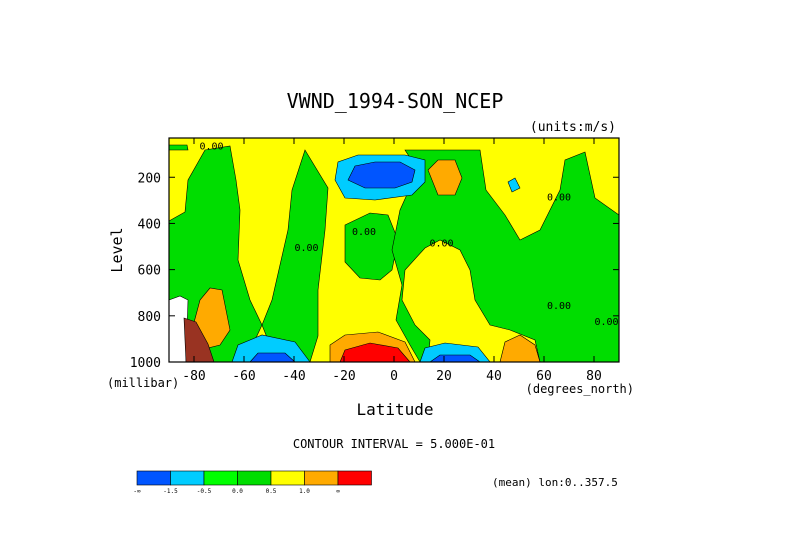 Image resolution: width=789 pixels, height=558 pixels. I want to click on x-axis-label: Latitude, so click(394, 409).